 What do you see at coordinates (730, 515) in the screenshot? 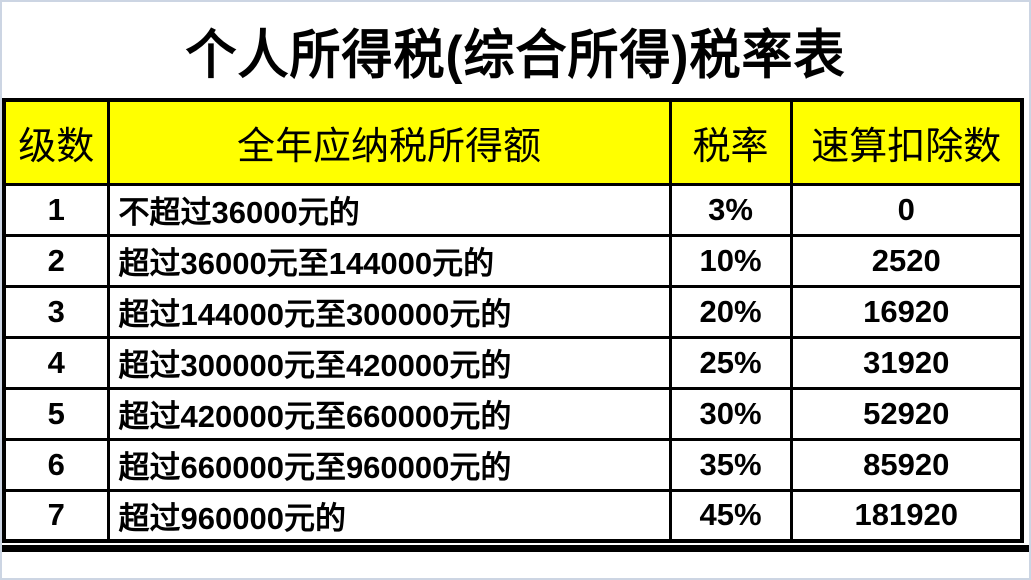
I see `tax-rate-cell: 45%` at bounding box center [730, 515].